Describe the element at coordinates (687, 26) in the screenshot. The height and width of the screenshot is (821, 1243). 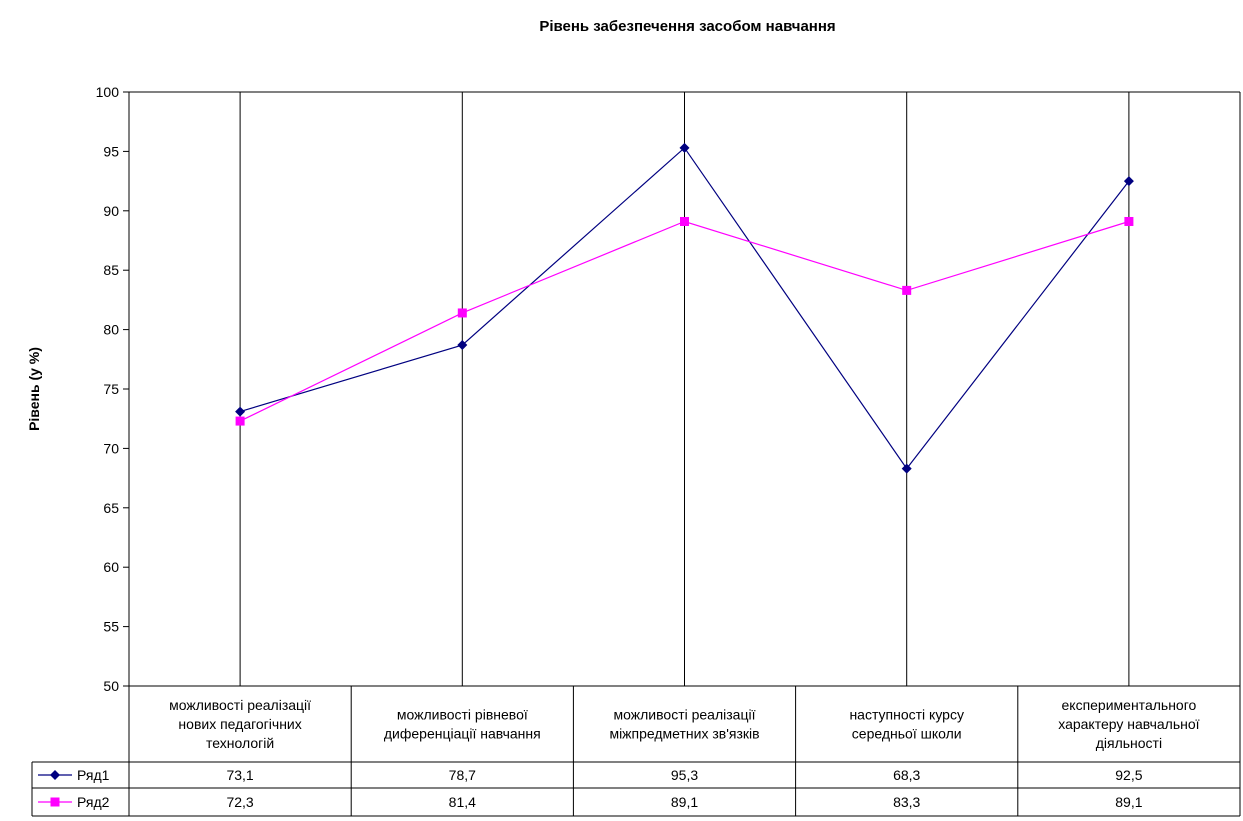
I see `chart-title: Рівень забезпечення засобом навчання` at that location.